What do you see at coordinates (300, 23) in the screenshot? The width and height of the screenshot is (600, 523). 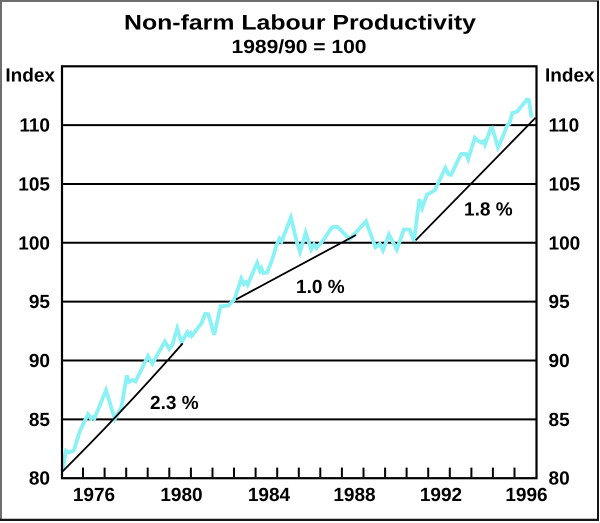 I see `svg-text: Non-farm Labour Productivity` at bounding box center [300, 23].